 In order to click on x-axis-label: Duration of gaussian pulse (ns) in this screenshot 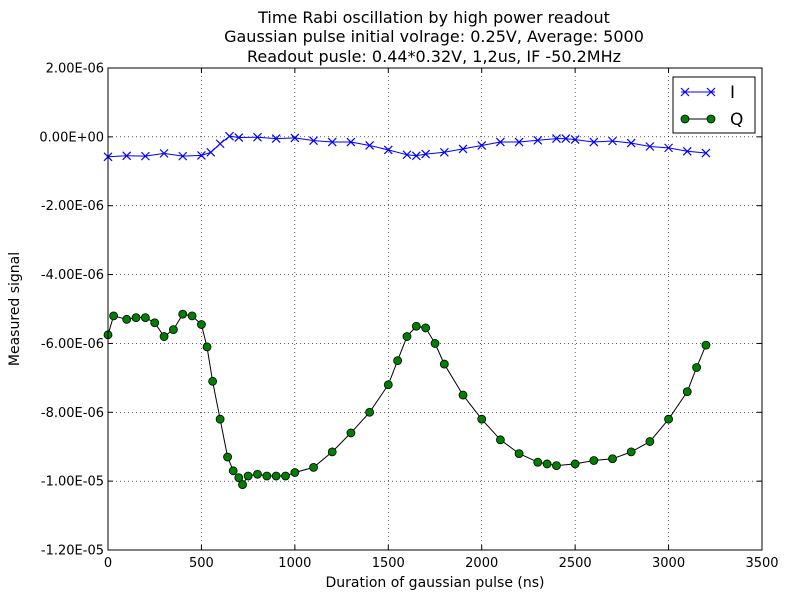, I will do `click(434, 583)`.